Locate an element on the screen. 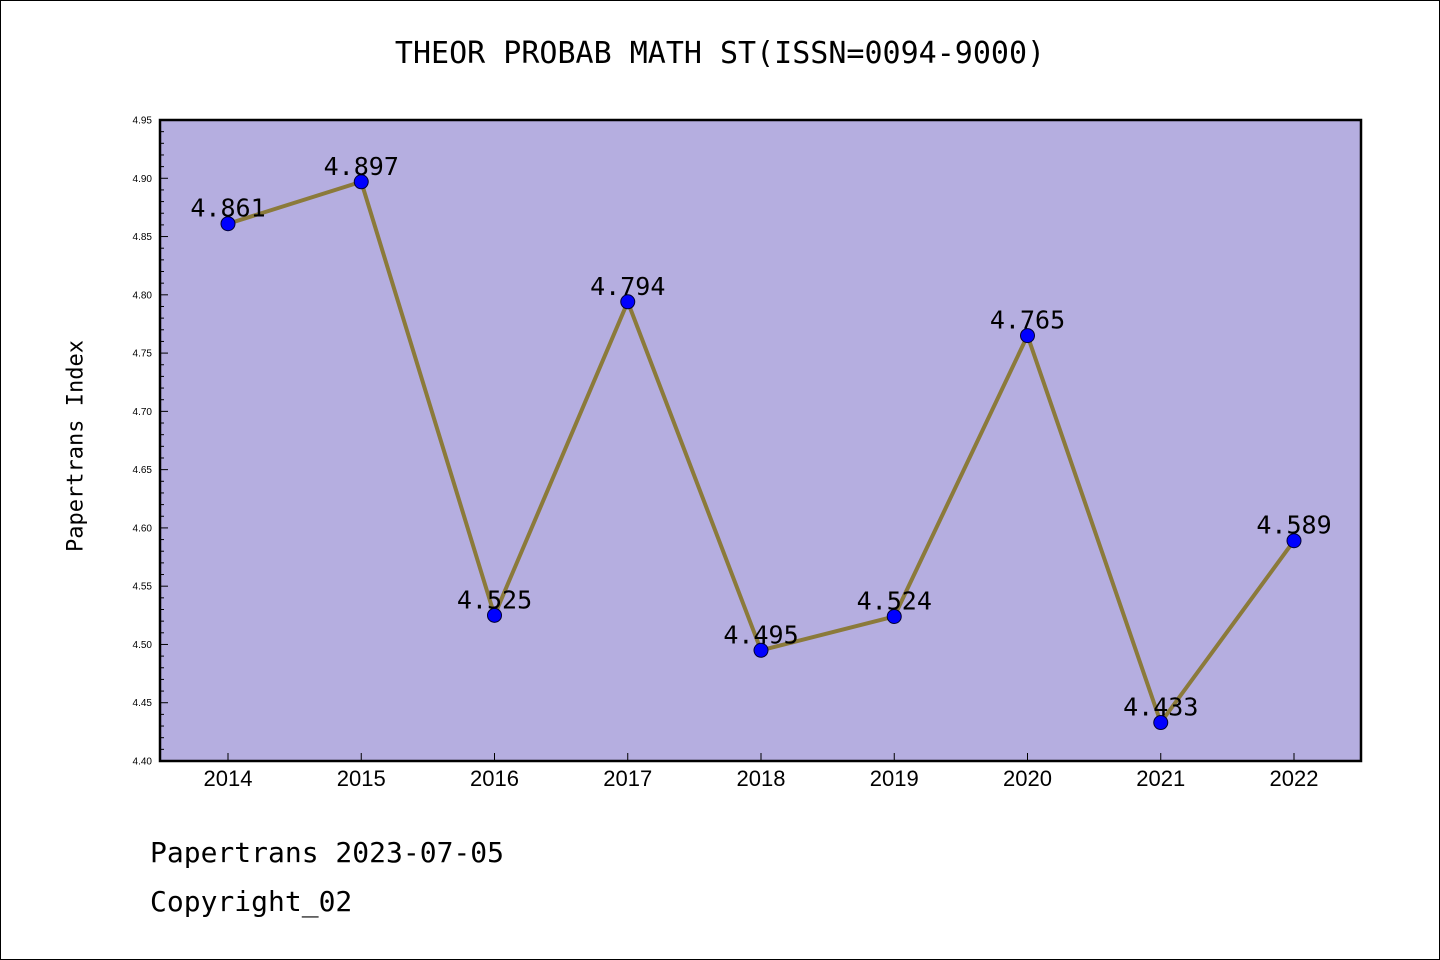  x-tick-label: 2019 is located at coordinates (894, 778).